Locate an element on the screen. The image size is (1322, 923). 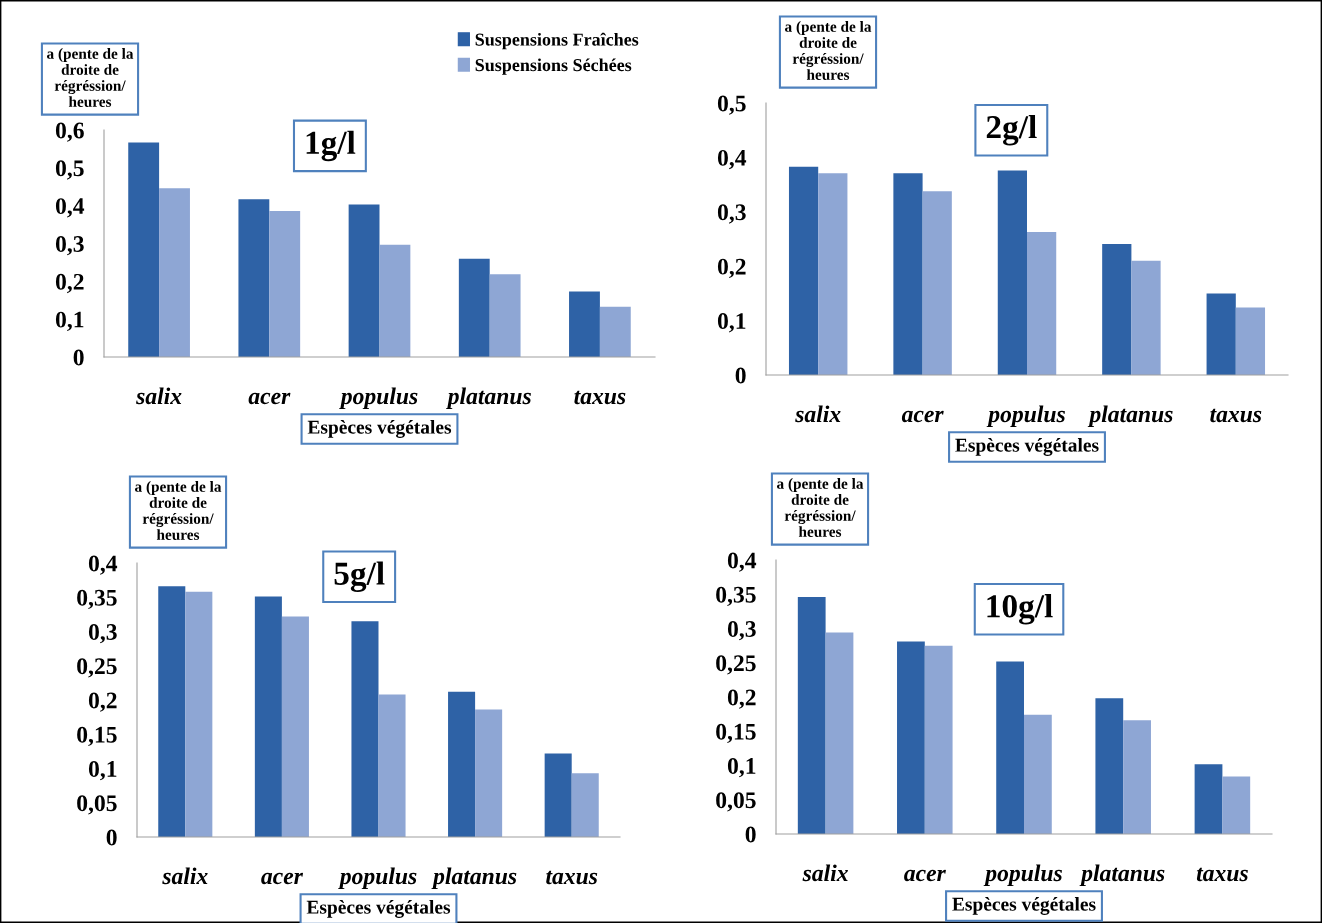
legend-label: Suspensions Fraîches is located at coordinates (557, 41).